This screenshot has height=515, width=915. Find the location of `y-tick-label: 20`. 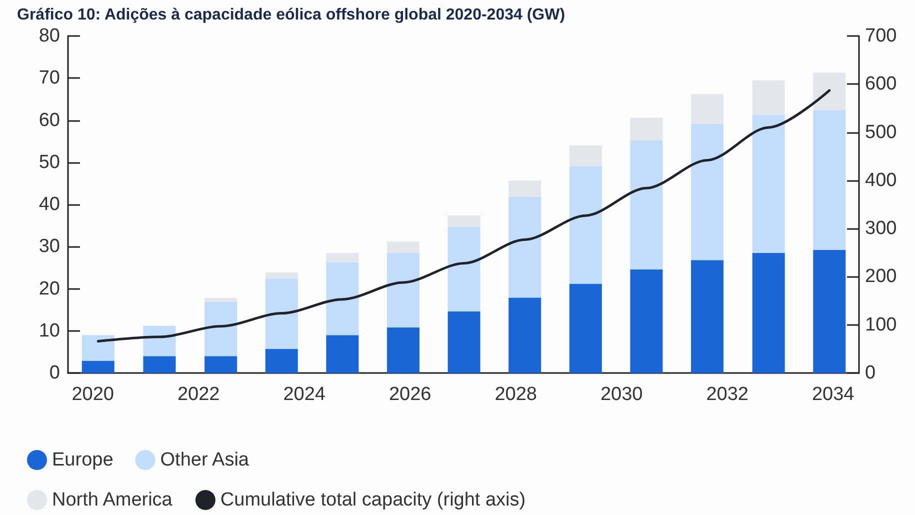

y-tick-label: 20 is located at coordinates (49, 289).